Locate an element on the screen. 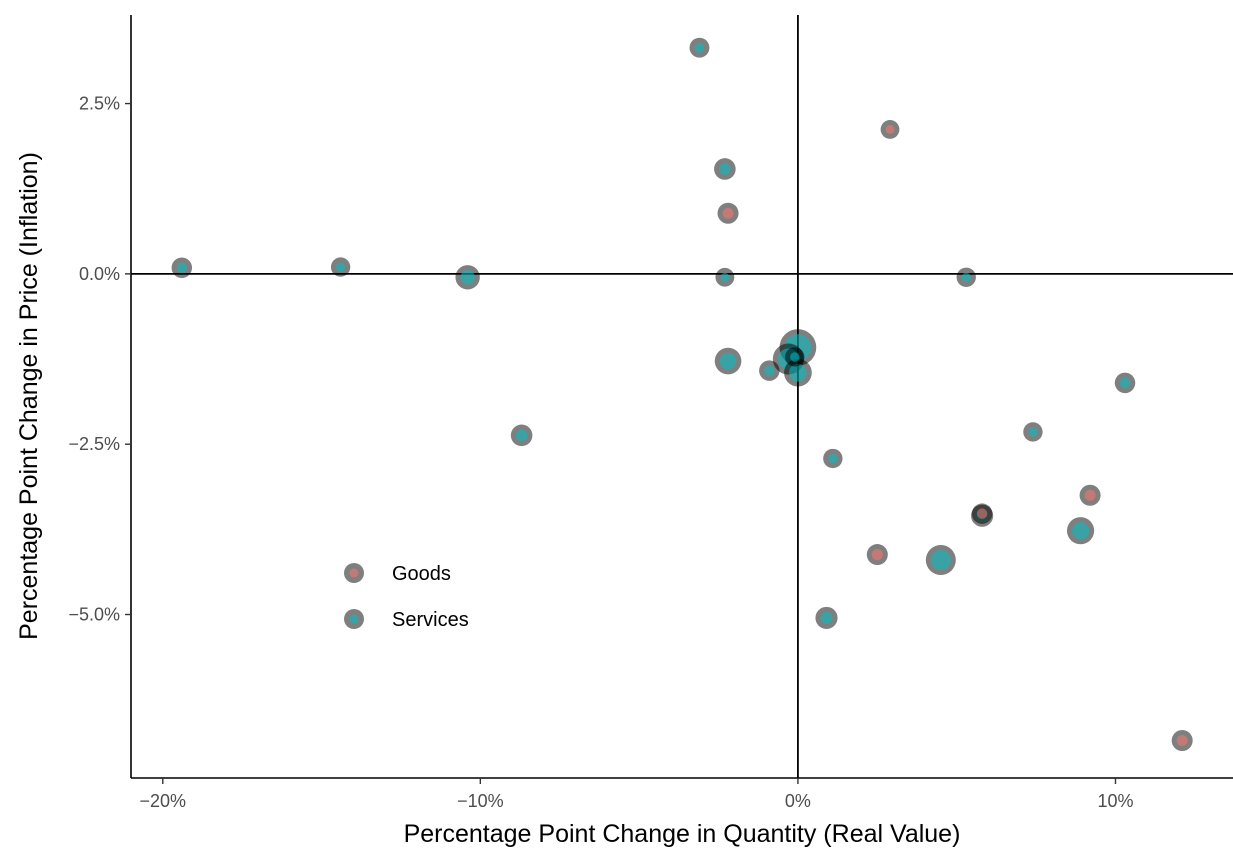 The image size is (1233, 848). legend-item-goods: Goods is located at coordinates (397, 574).